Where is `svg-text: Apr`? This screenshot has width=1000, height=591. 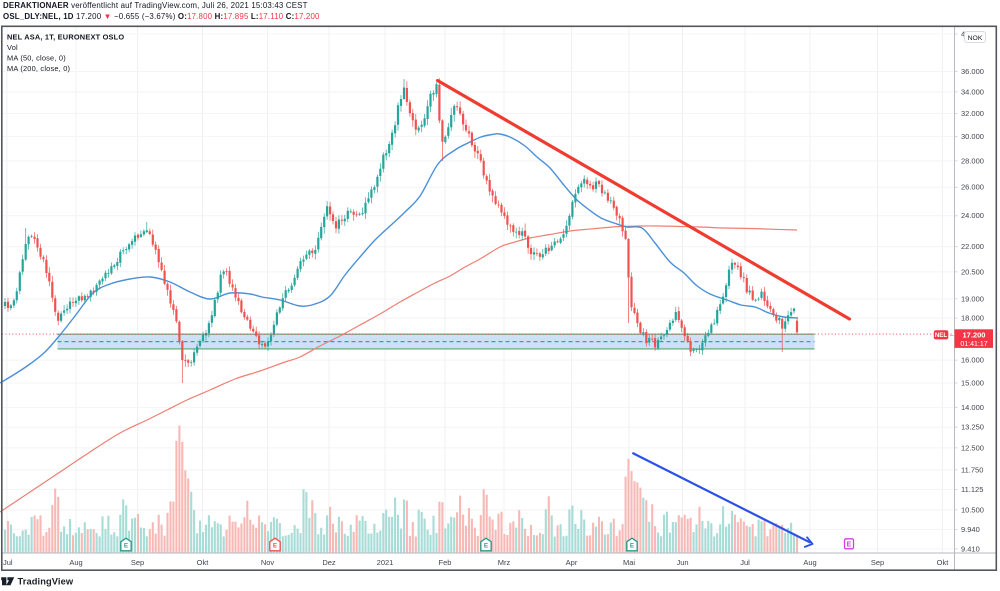
svg-text: Apr is located at coordinates (572, 562).